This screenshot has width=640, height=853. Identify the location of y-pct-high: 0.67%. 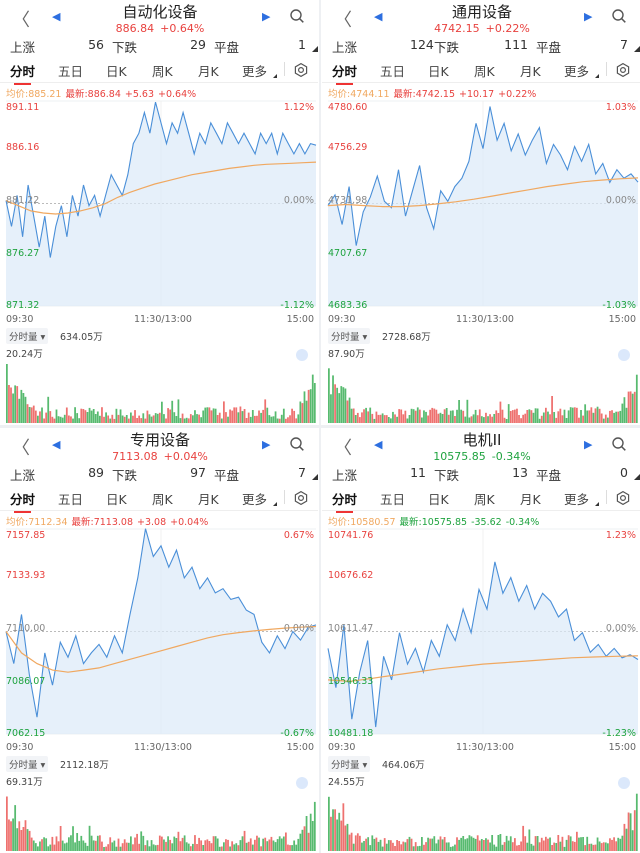
(298, 535).